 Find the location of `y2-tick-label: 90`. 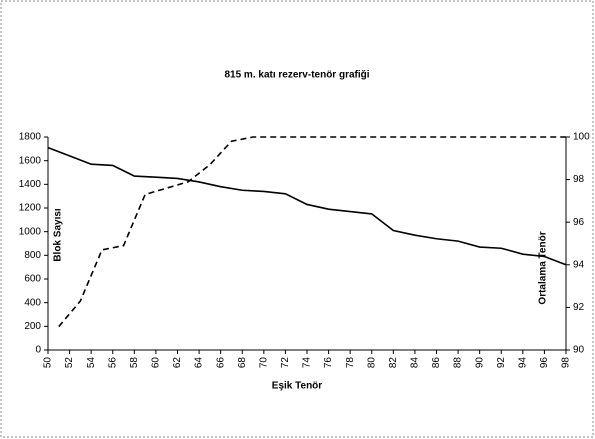

y2-tick-label: 90 is located at coordinates (579, 350).